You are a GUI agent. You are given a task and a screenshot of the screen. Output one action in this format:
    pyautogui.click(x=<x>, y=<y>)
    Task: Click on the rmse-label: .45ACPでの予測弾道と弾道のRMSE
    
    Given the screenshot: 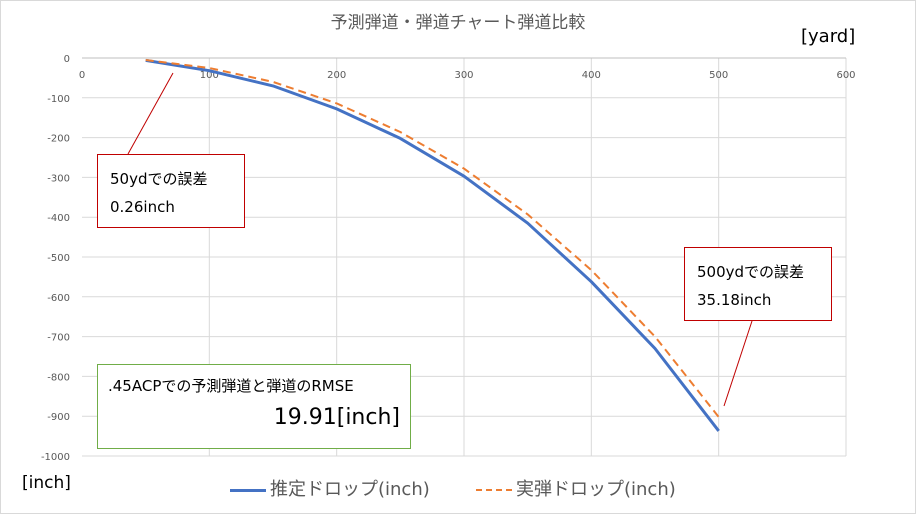 What is the action you would take?
    pyautogui.click(x=231, y=386)
    